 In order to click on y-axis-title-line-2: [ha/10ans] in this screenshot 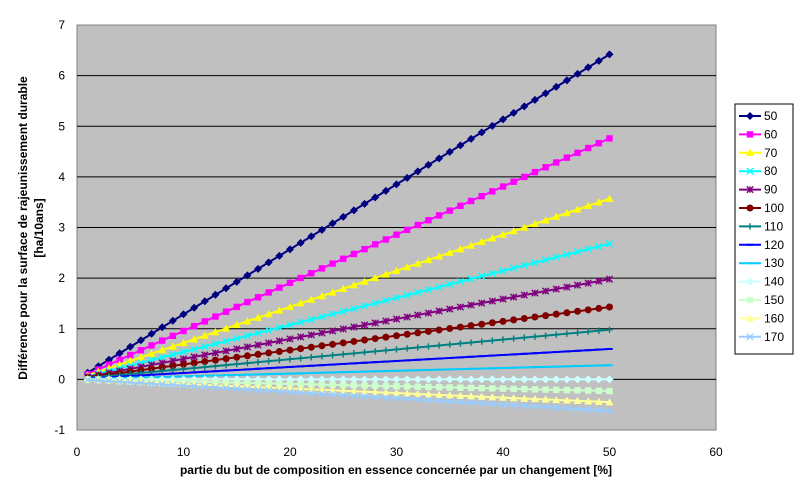, I will do `click(39, 227)`.